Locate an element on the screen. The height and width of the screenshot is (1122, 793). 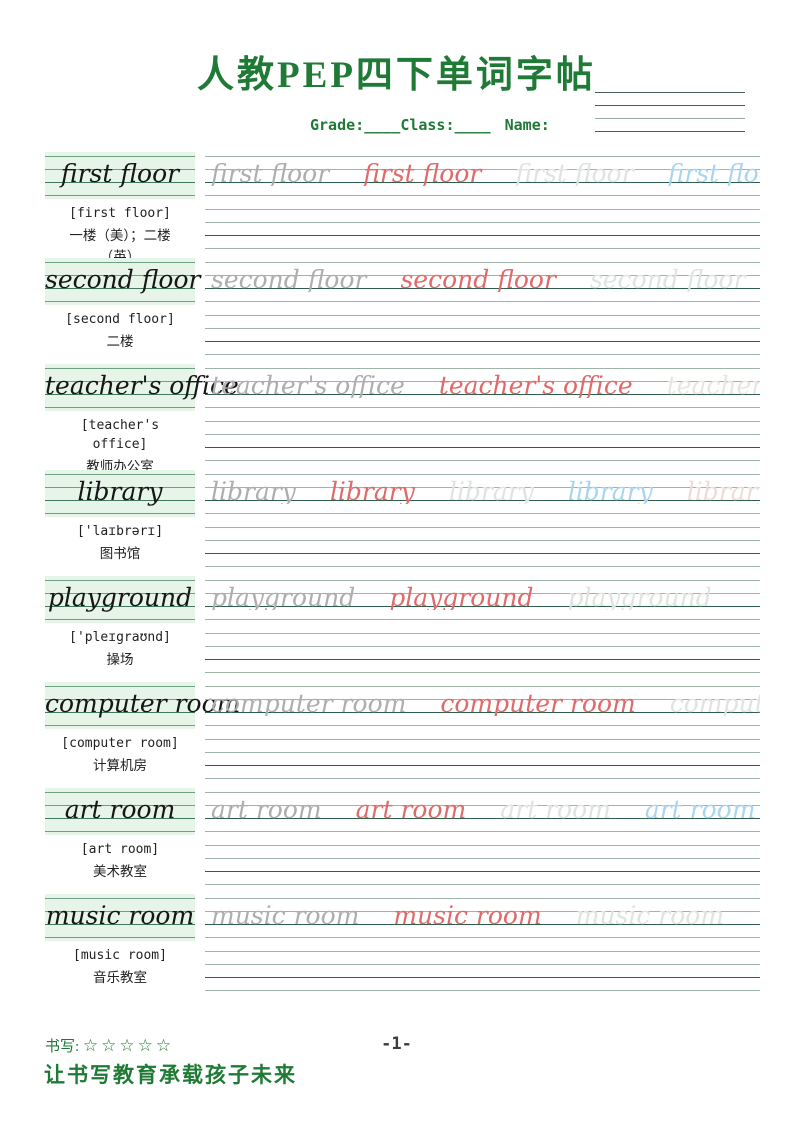
trace-row: library library library library library is located at coordinates (485, 491).